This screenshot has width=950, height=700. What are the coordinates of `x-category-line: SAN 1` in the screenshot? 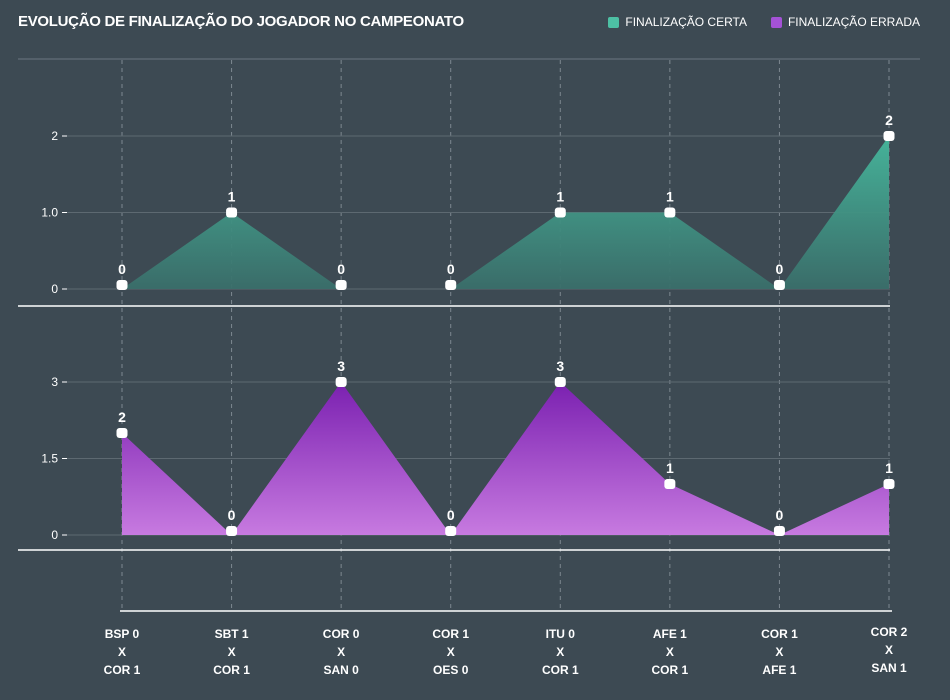 It's located at (889, 668).